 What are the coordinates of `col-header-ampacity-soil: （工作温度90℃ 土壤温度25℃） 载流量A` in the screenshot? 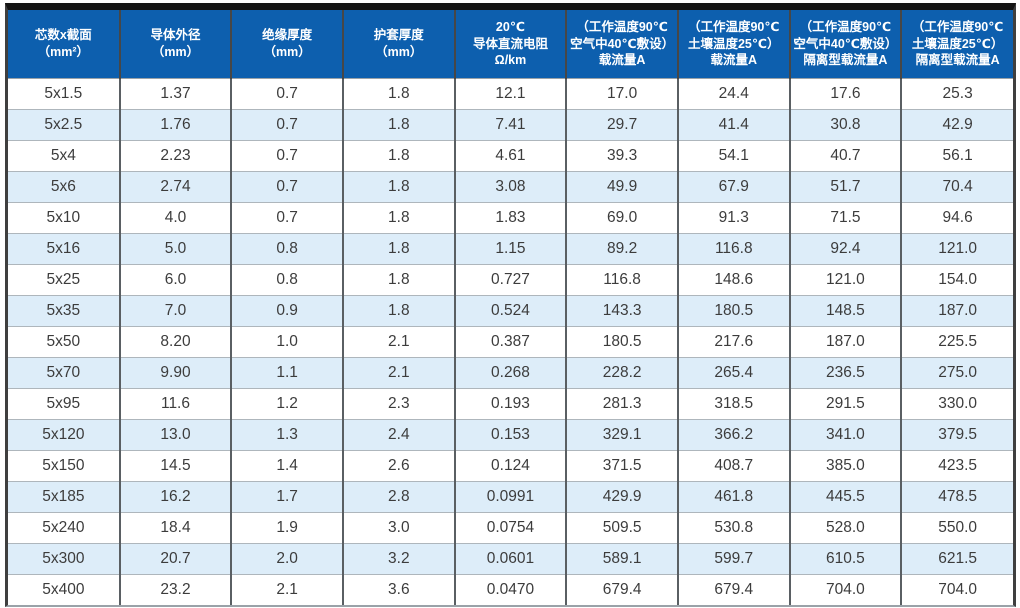 It's located at (733, 44).